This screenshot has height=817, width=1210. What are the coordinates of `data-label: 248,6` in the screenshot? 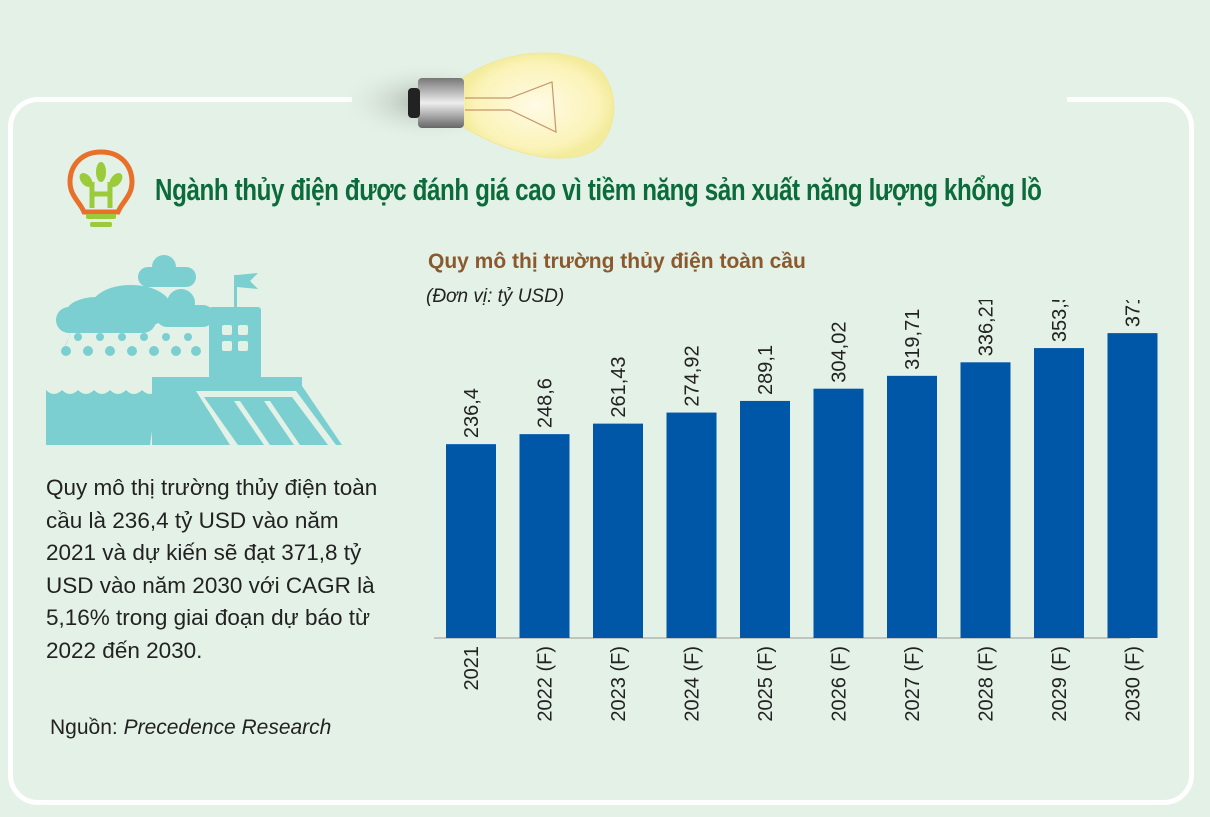 It's located at (546, 403).